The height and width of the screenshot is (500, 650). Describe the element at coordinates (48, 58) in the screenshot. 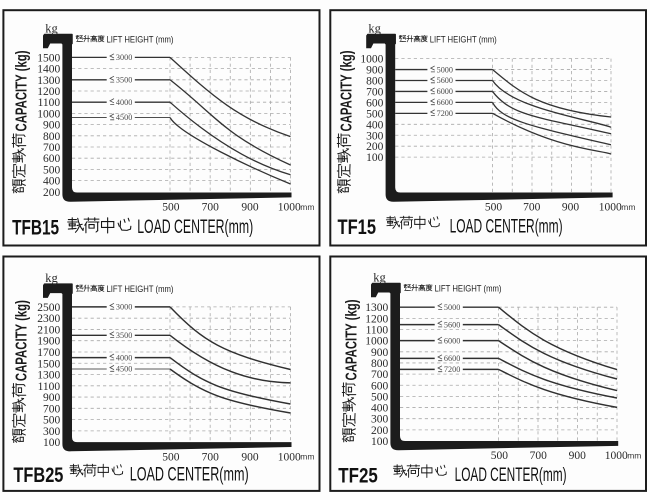

I see `svg-text: 1500` at that location.